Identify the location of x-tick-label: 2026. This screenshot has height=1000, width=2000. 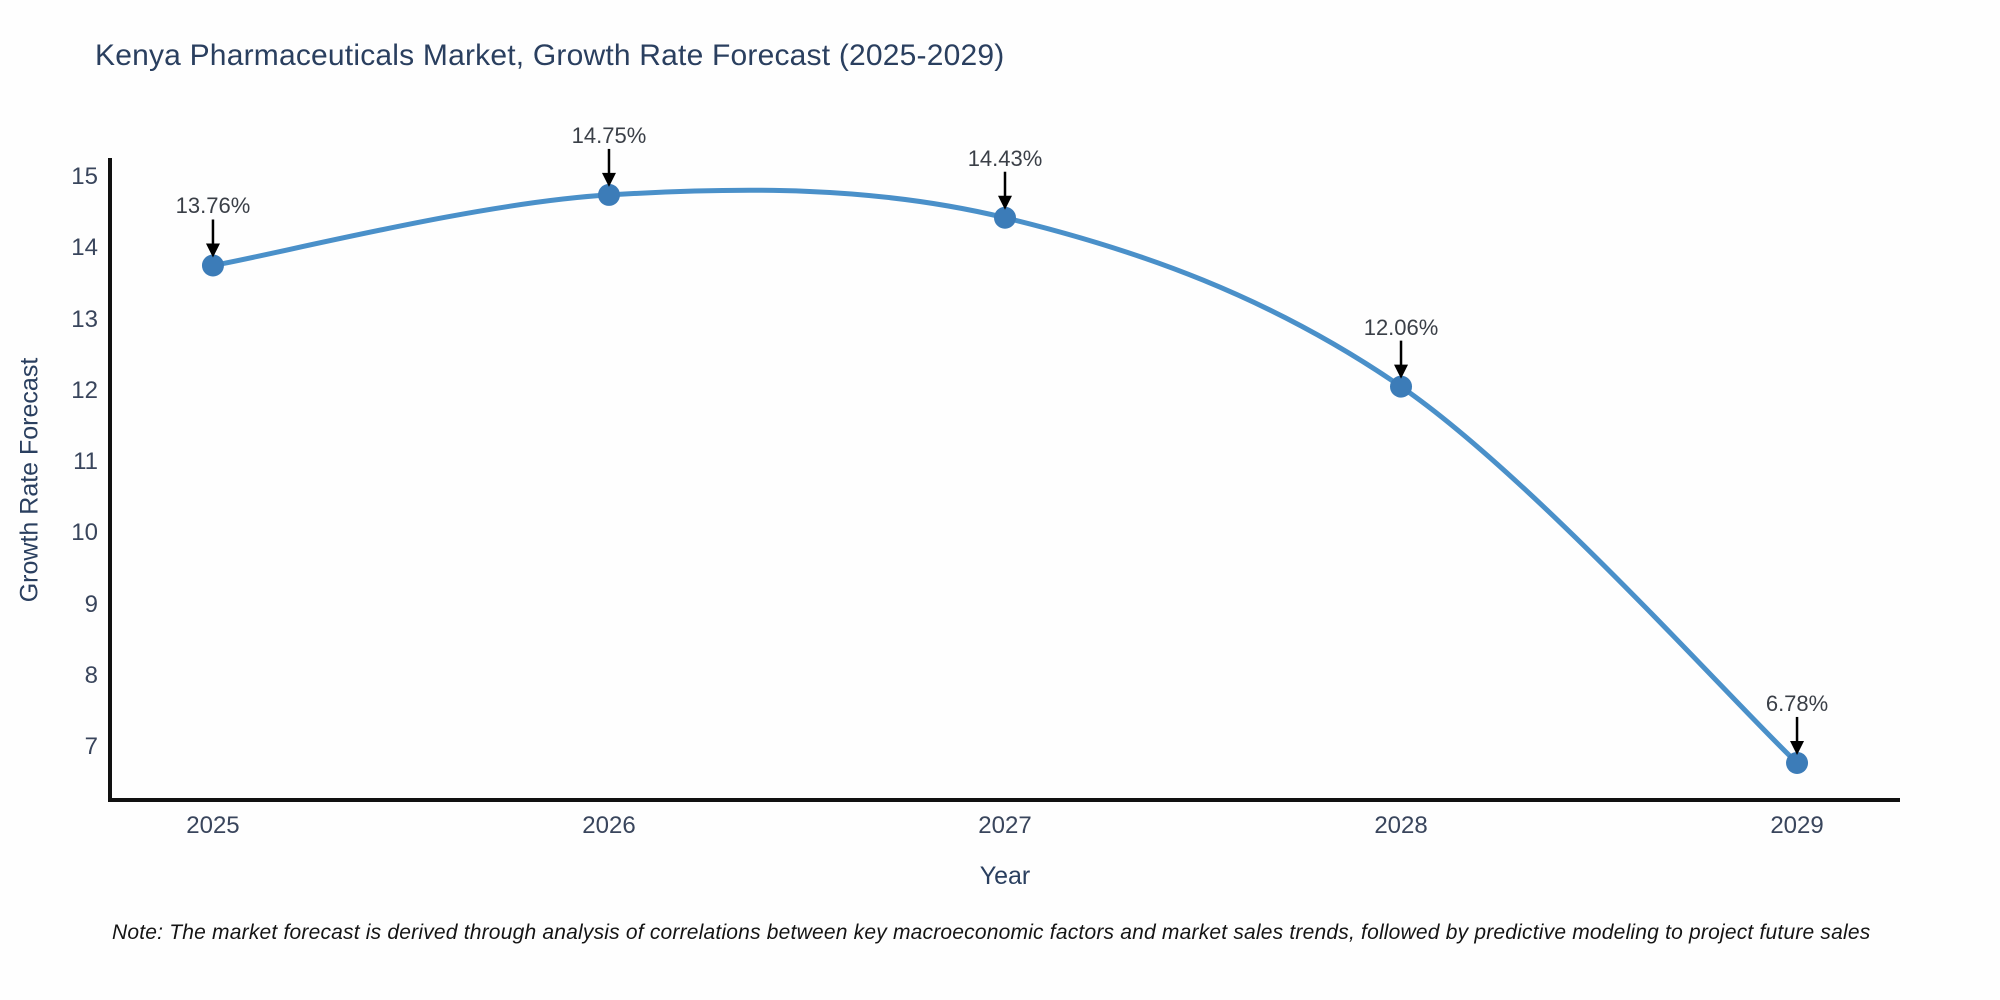
(609, 825).